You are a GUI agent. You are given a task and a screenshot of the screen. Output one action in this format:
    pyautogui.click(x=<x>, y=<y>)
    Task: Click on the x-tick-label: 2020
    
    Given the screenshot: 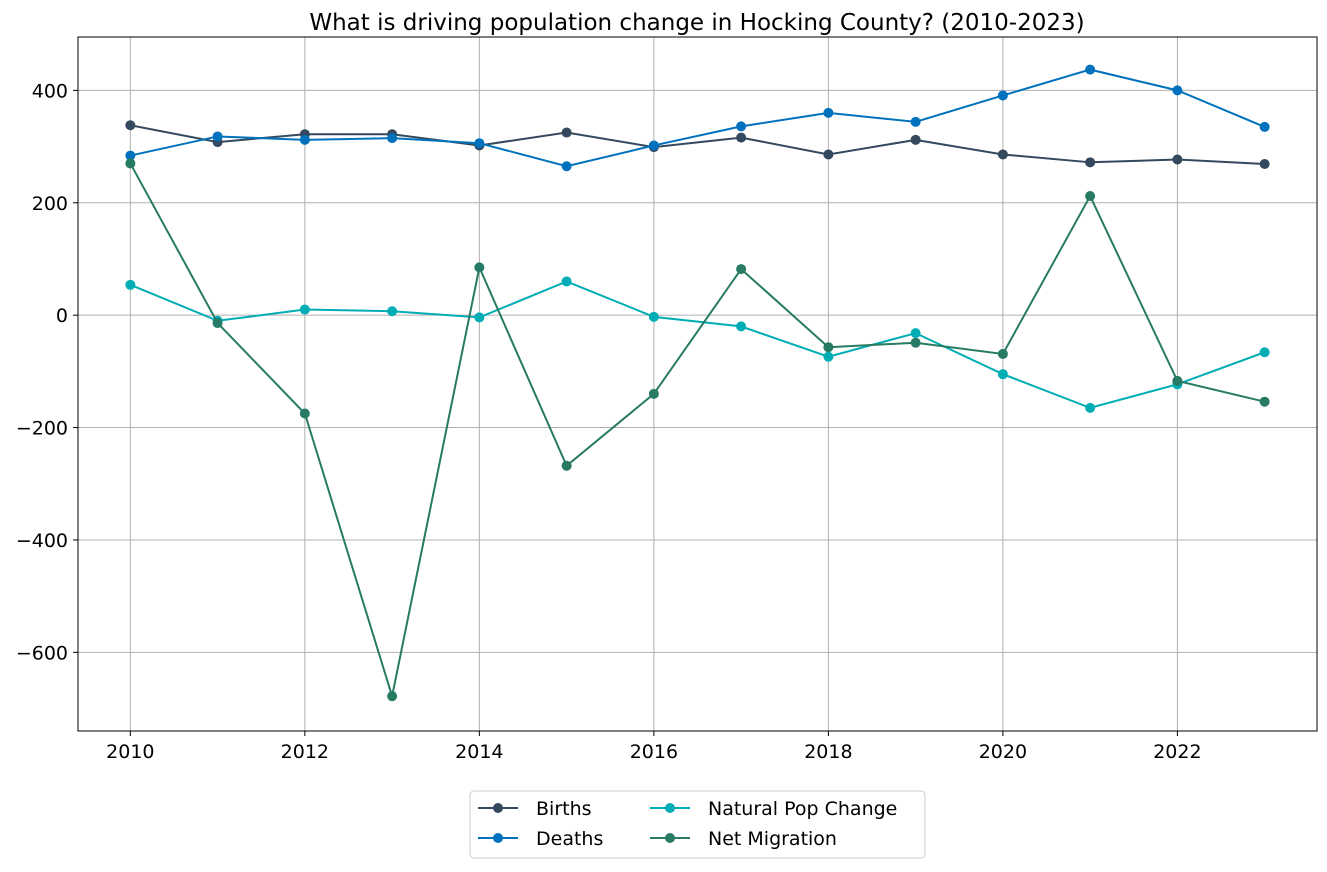 What is the action you would take?
    pyautogui.click(x=1003, y=752)
    